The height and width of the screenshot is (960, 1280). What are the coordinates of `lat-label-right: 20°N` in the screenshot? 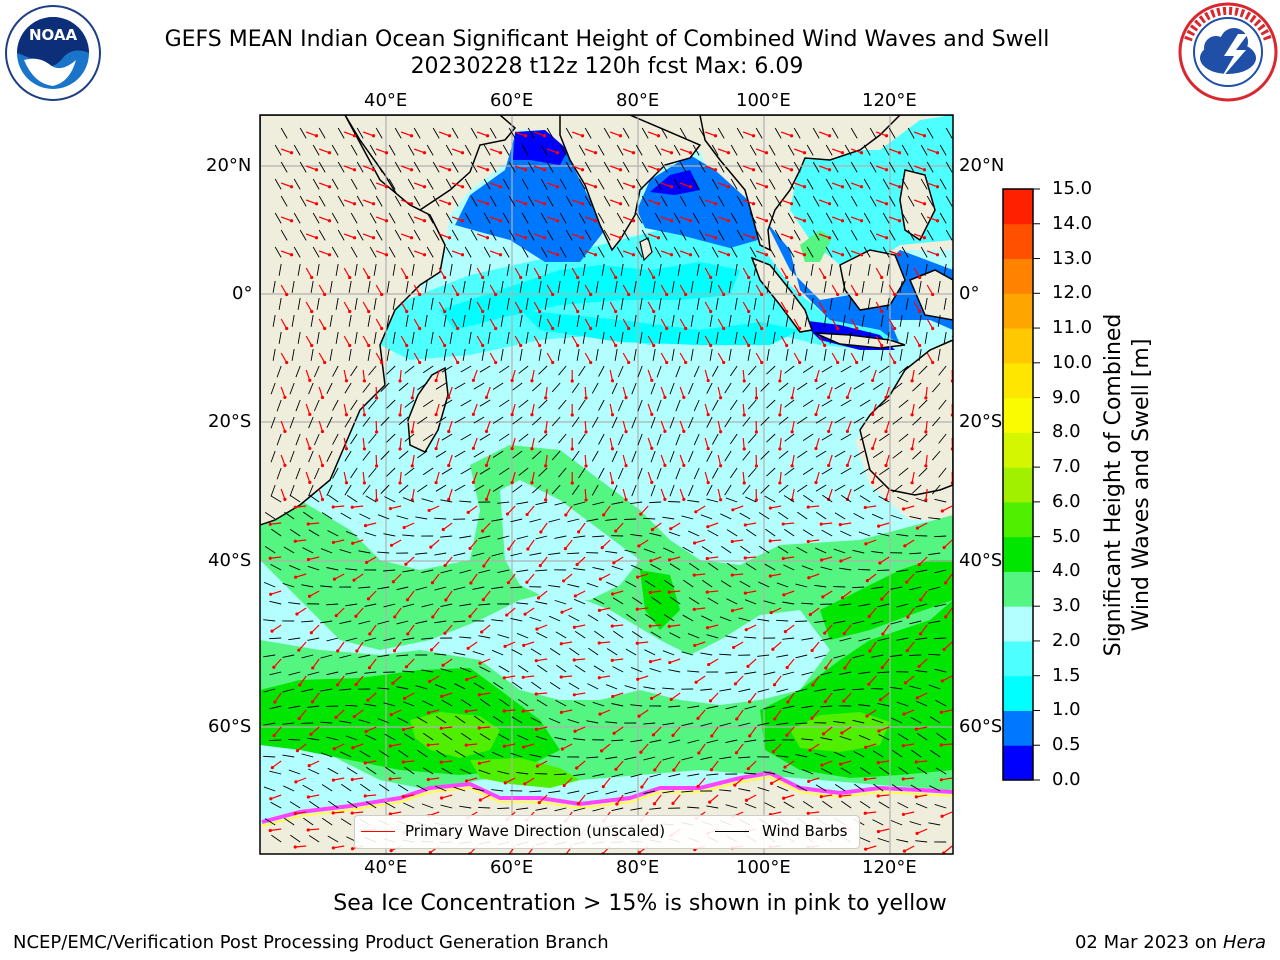 It's located at (982, 165).